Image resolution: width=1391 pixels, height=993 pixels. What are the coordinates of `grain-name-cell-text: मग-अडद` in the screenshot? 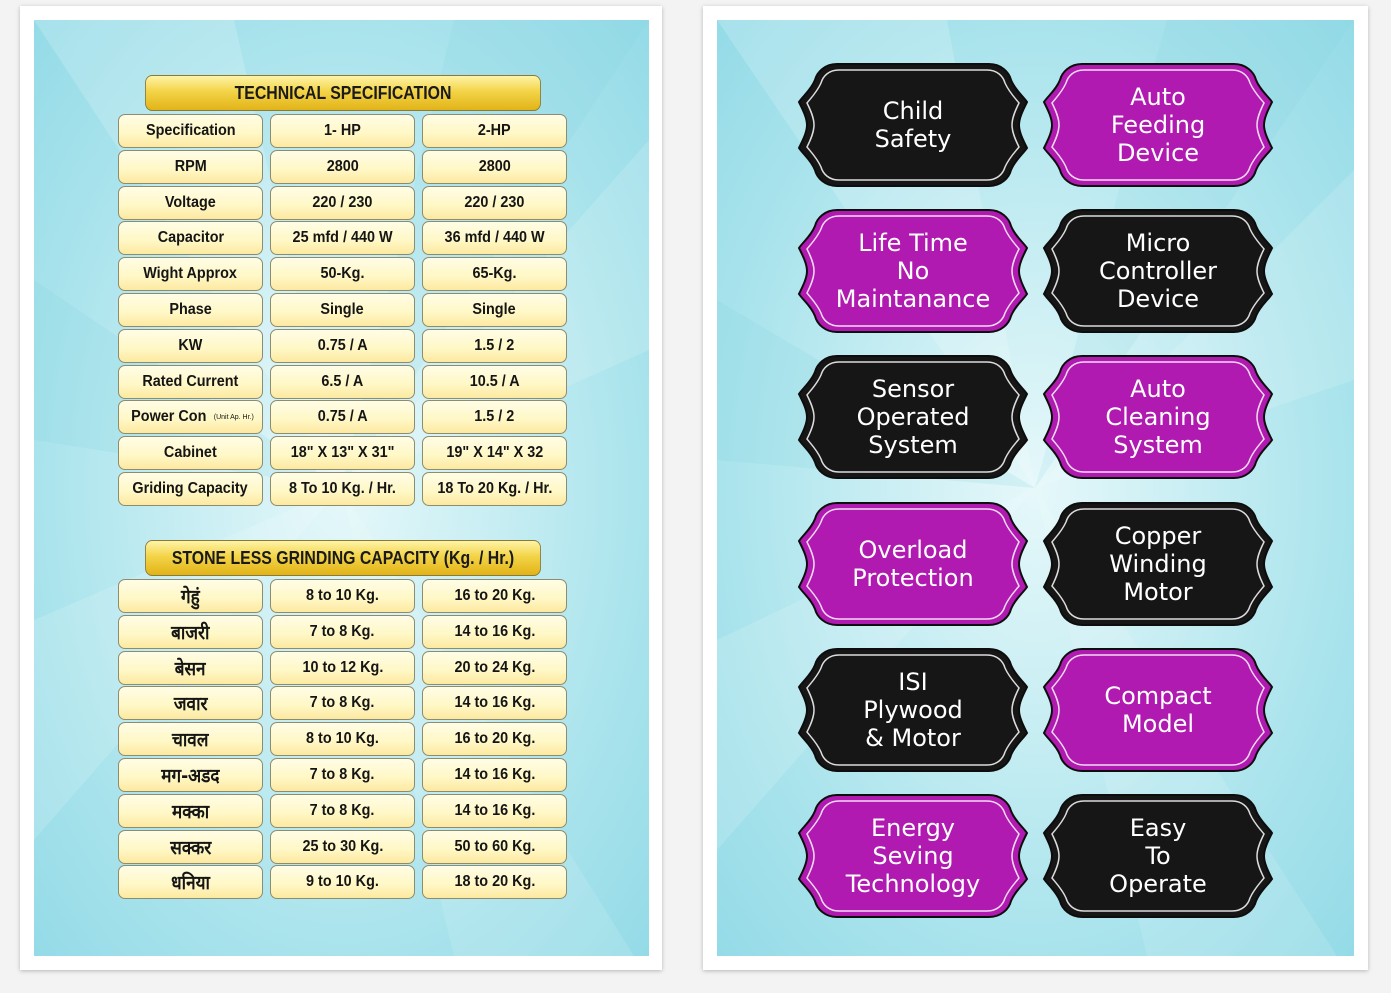 It's located at (190, 776).